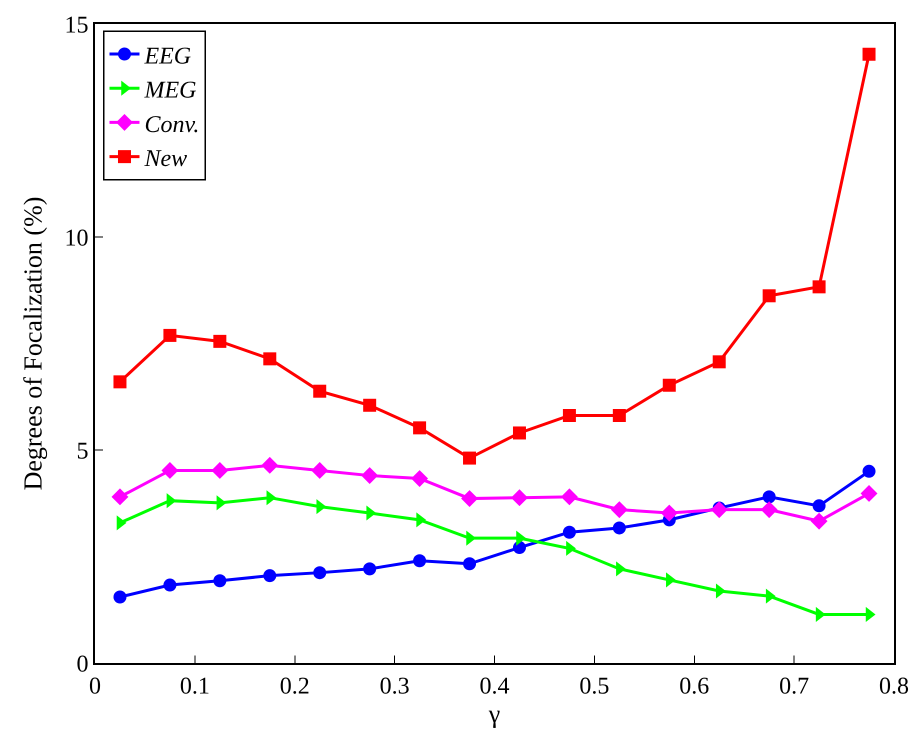 The image size is (921, 738). I want to click on legend-label: MEG, so click(169, 91).